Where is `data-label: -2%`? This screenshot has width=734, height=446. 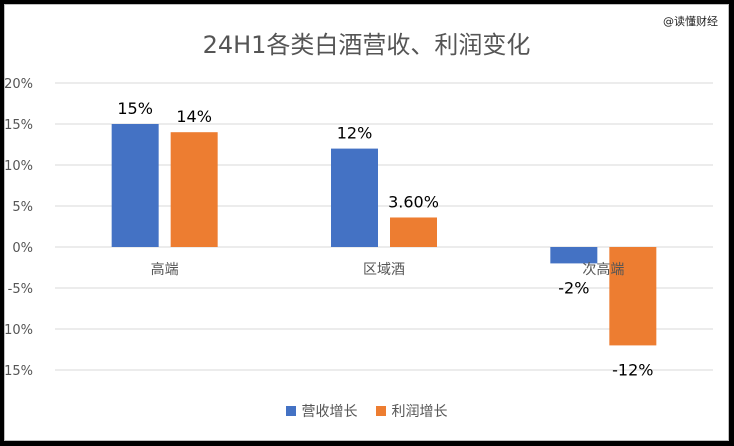 data-label: -2% is located at coordinates (573, 287).